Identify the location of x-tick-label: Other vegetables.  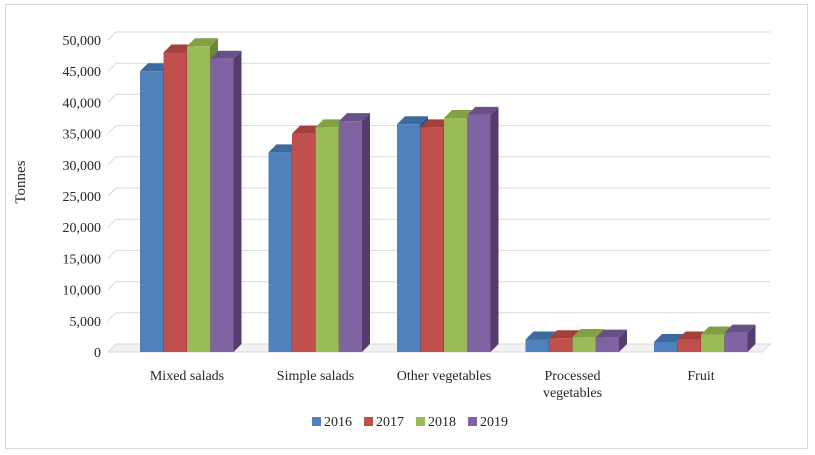
(444, 376).